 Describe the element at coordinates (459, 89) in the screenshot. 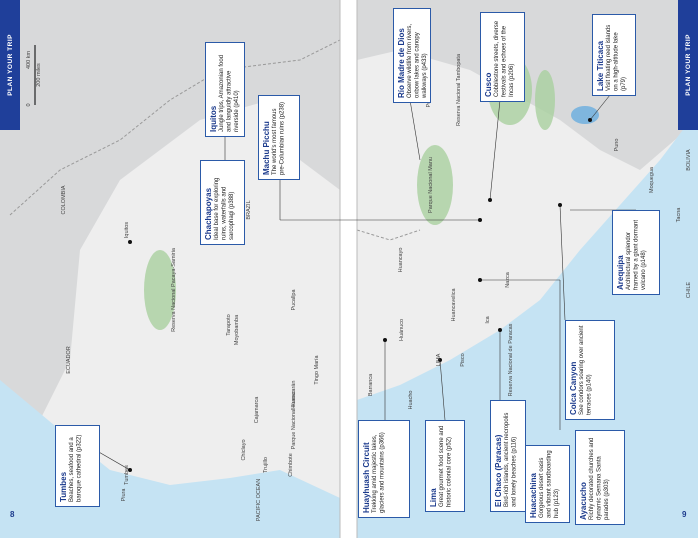

I see `map-label: Reserva Nacional Tambopata` at that location.